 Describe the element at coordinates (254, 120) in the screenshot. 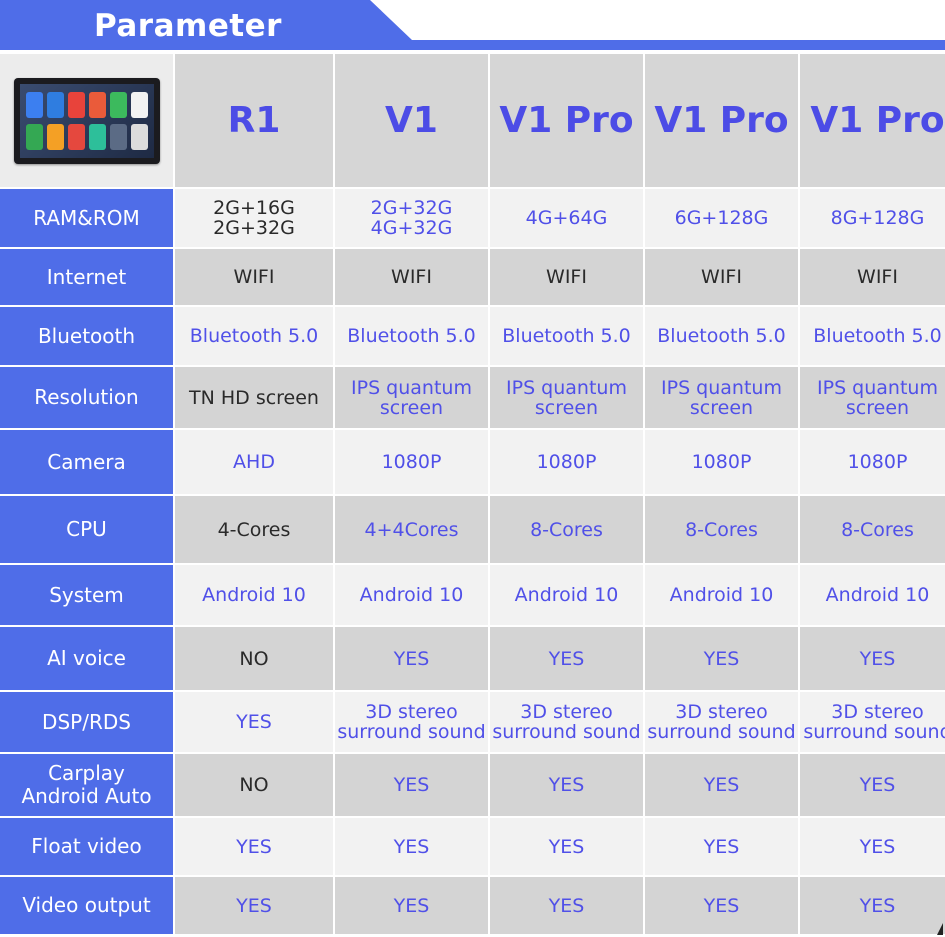

I see `model-header: R1` at that location.